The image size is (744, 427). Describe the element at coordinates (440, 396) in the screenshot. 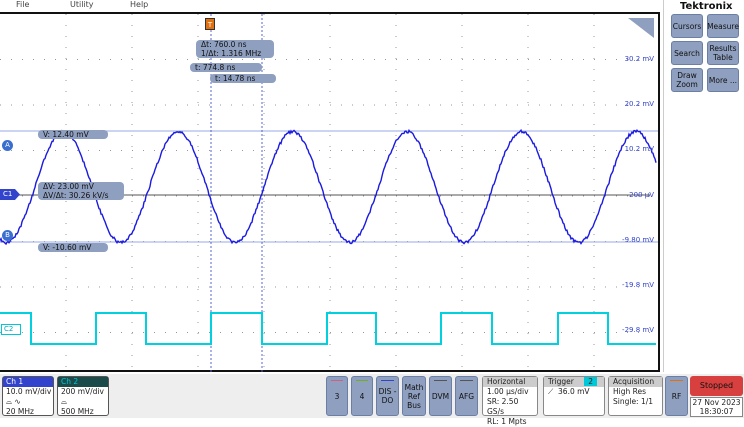

I see `dvm-button: DVM` at that location.